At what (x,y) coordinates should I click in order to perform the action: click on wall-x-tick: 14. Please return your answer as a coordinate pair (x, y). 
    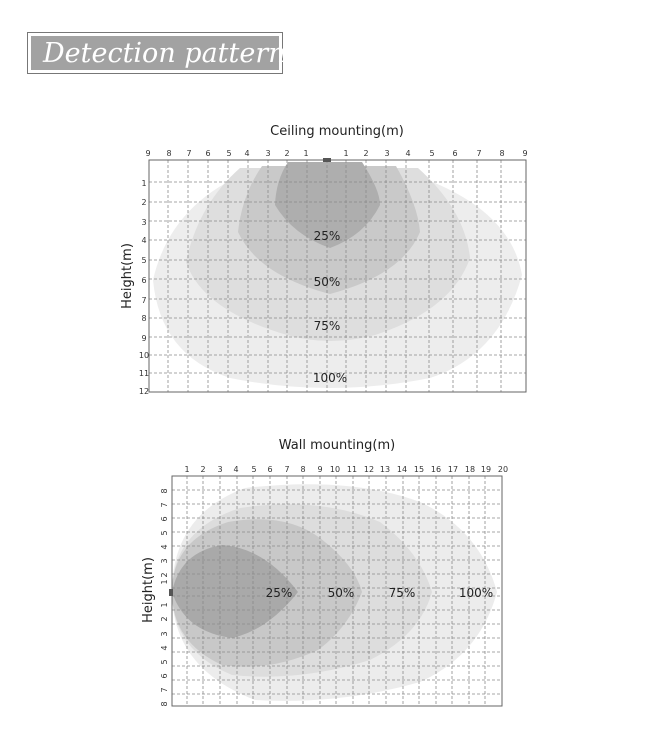
    Looking at the image, I should click on (402, 469).